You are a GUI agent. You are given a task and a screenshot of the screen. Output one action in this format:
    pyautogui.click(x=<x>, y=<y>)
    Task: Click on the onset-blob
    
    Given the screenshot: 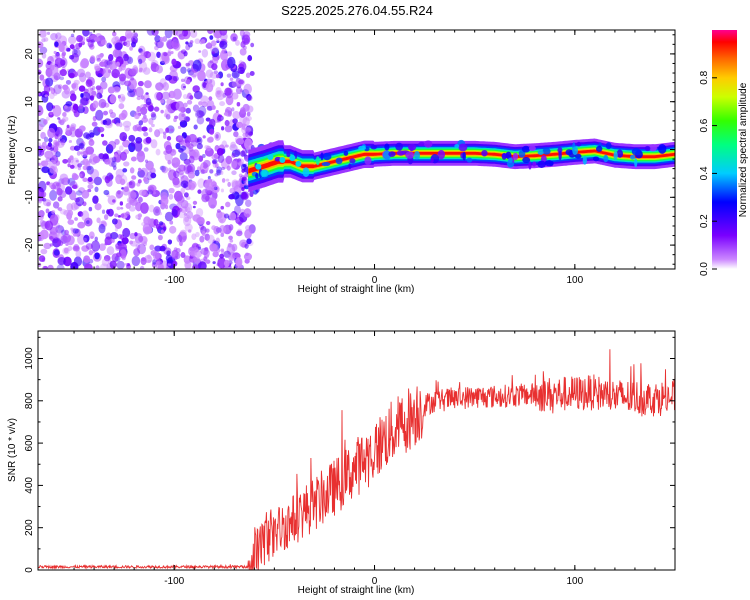 What is the action you would take?
    pyautogui.click(x=298, y=163)
    